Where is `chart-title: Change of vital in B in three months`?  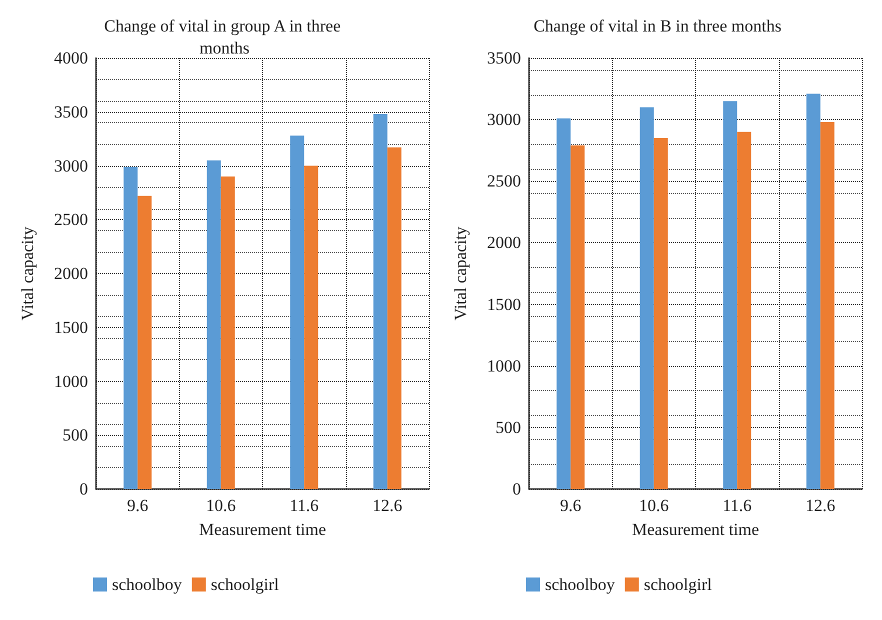
chart-title: Change of vital in B in three months is located at coordinates (658, 26).